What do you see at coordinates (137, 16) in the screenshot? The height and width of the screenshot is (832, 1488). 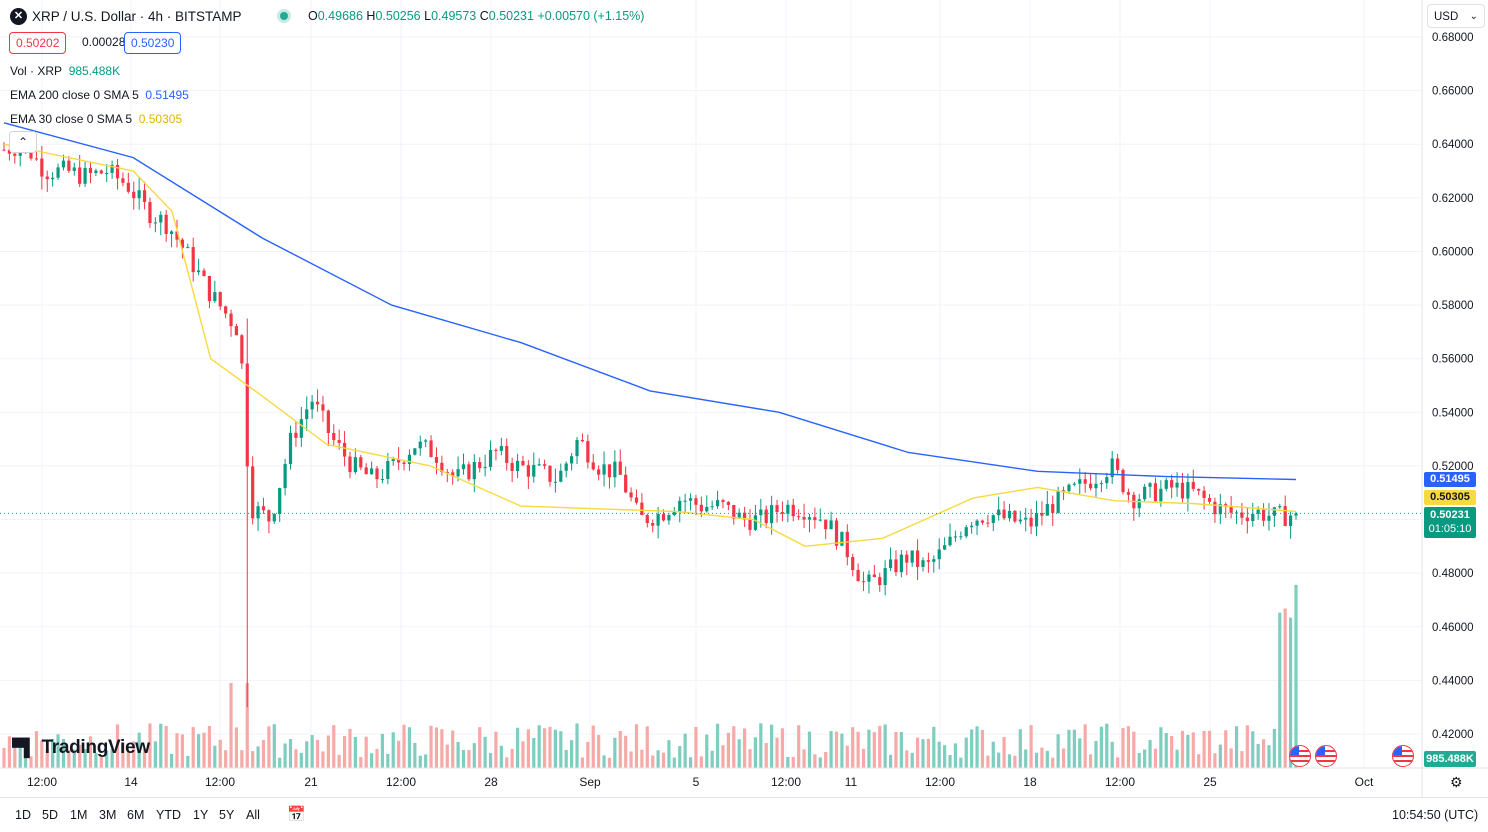 I see `chart-title: XRP / U.S. Dollar · 4h · BITSTAMP` at bounding box center [137, 16].